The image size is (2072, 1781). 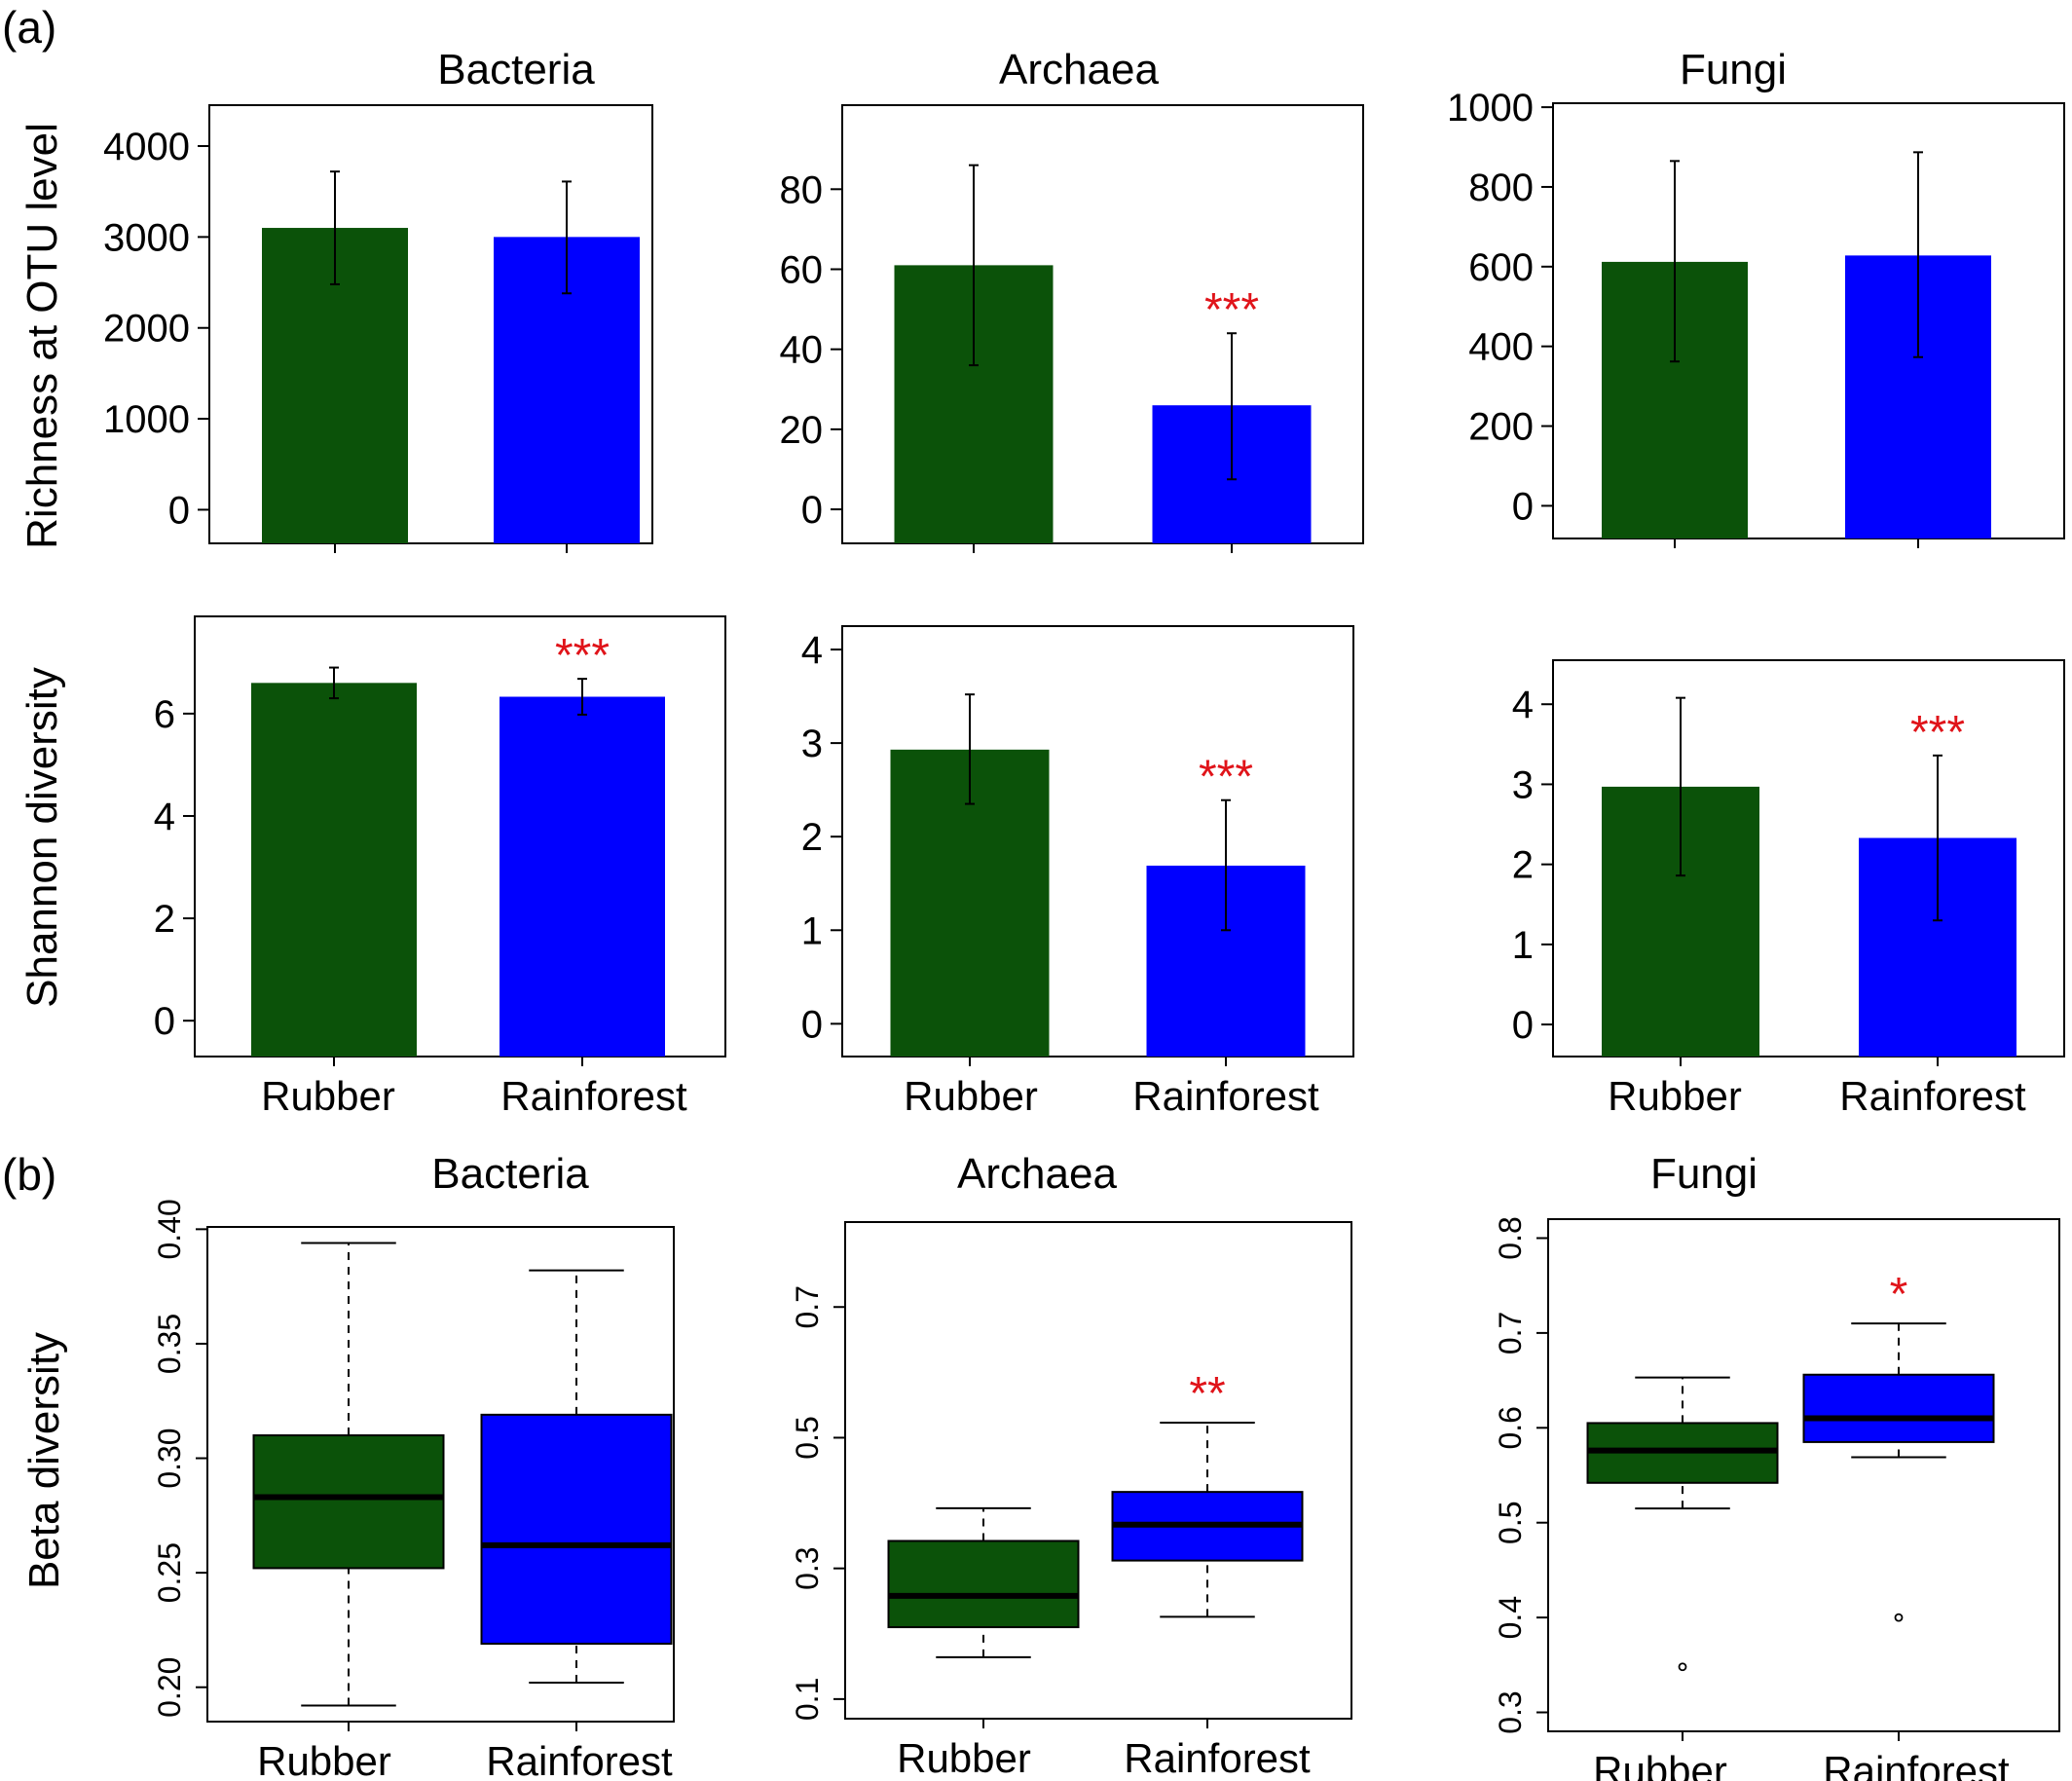 What do you see at coordinates (1510, 1428) in the screenshot?
I see `y-tick-label: 0.6` at bounding box center [1510, 1428].